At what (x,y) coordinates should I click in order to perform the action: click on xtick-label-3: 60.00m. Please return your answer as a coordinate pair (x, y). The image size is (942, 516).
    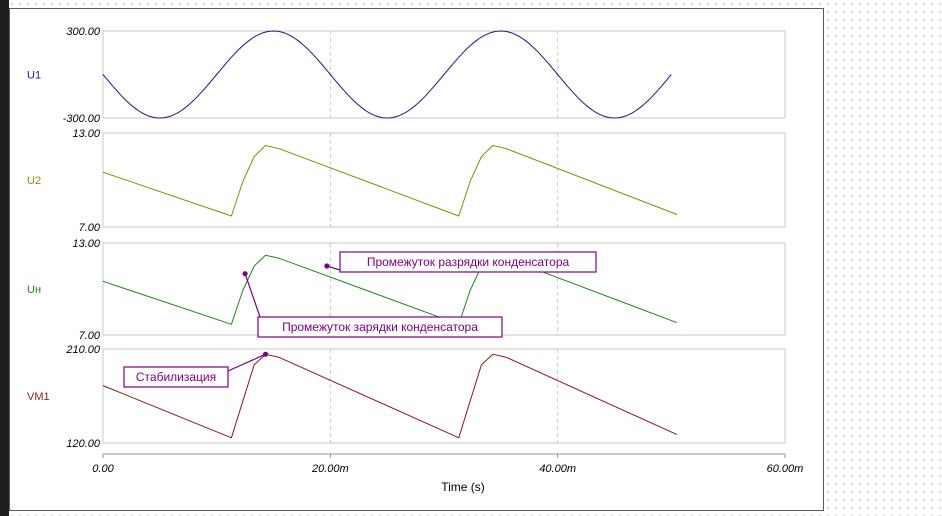
    Looking at the image, I should click on (785, 469).